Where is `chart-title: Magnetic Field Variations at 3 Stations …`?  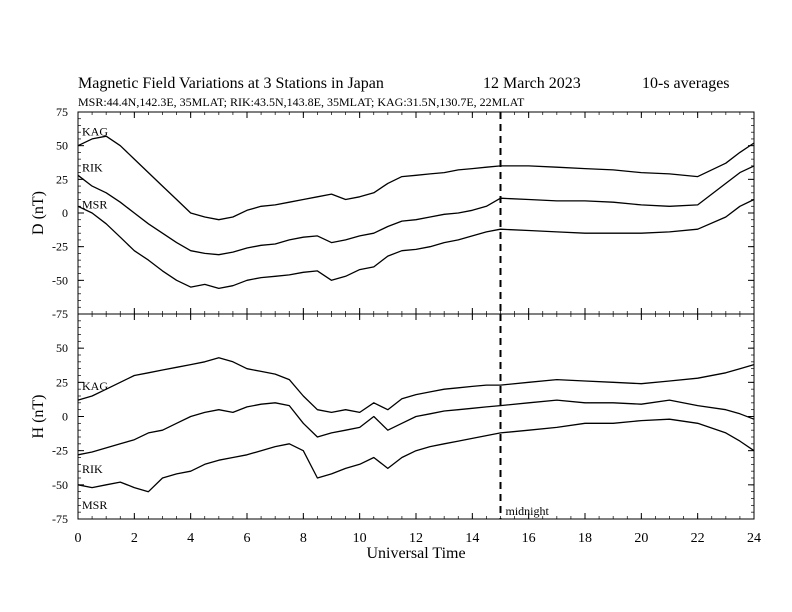
chart-title: Magnetic Field Variations at 3 Stations … is located at coordinates (231, 83).